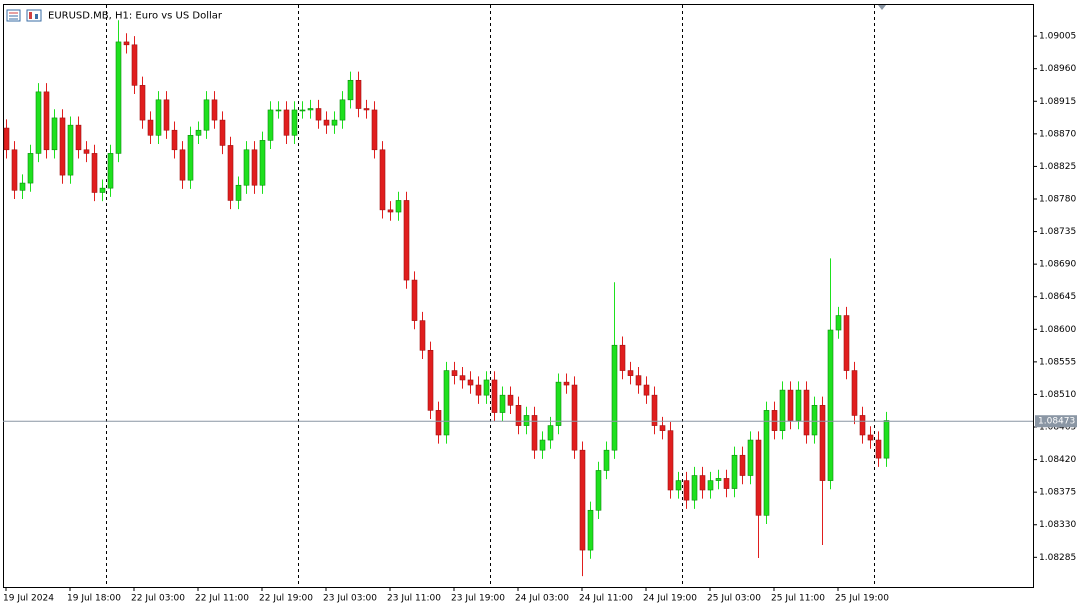  I want to click on y-tick-label: 1.08420, so click(1057, 460).